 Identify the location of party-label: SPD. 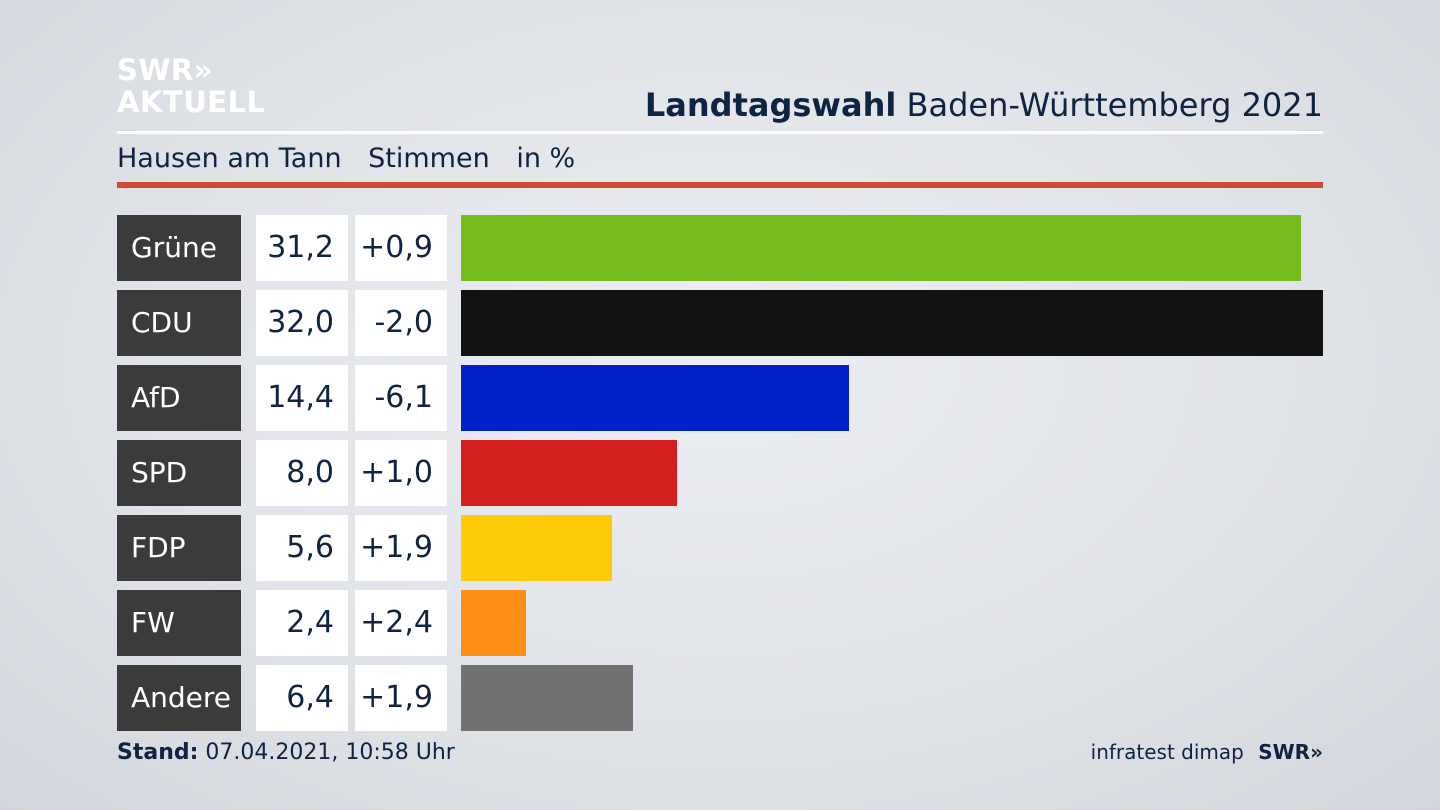
(179, 473).